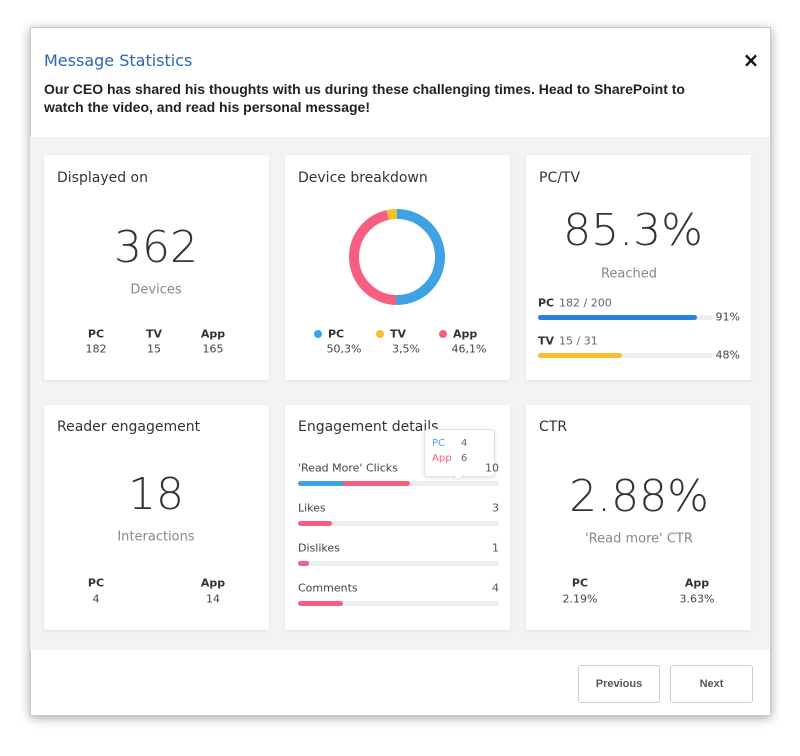  What do you see at coordinates (492, 468) in the screenshot?
I see `row-count: 10` at bounding box center [492, 468].